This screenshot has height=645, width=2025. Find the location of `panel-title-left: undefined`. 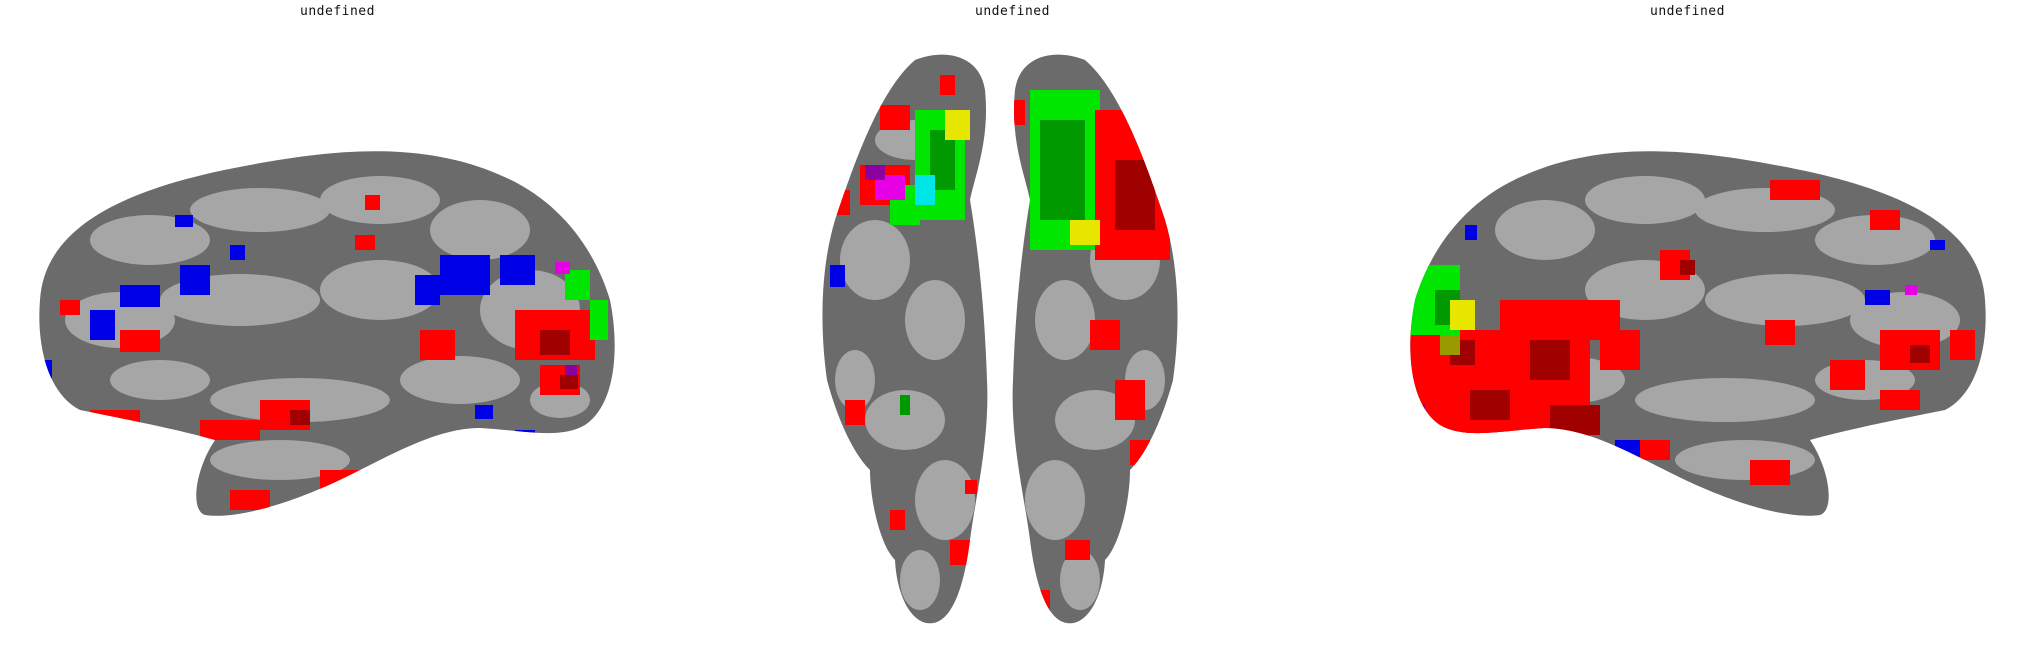

panel-title-left: undefined is located at coordinates (337, 11).